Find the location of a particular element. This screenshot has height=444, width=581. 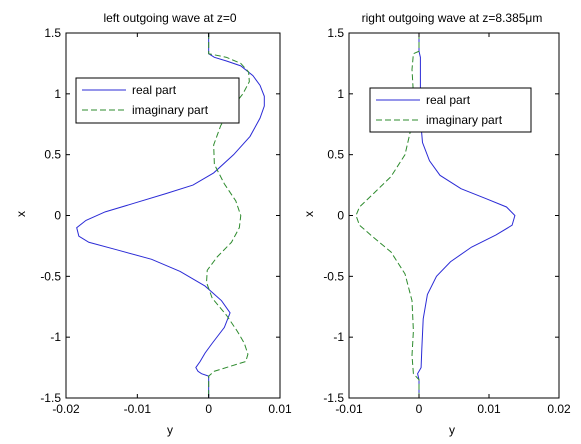

left-plot-title: left outgoing wave at z=0 is located at coordinates (169, 18).